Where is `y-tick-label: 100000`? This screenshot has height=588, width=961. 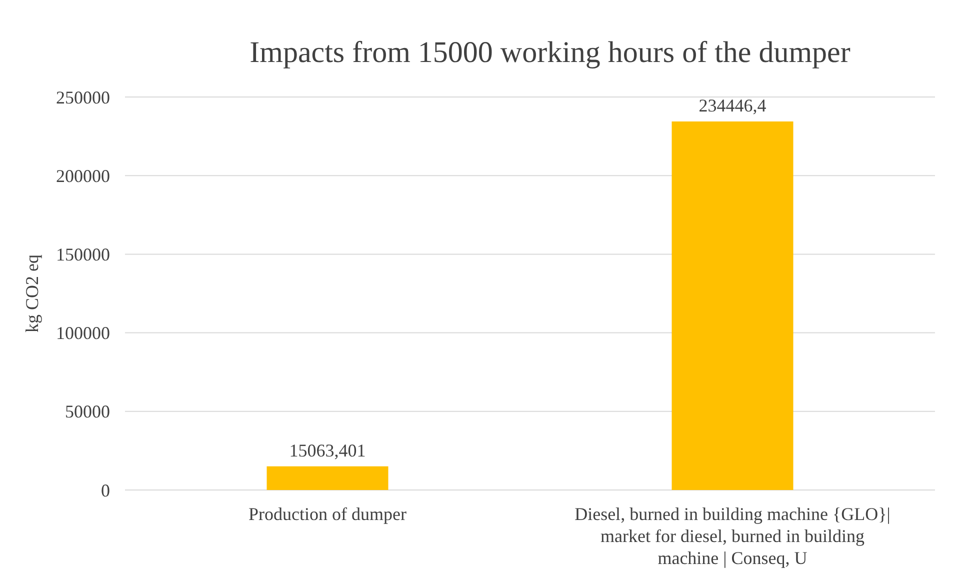 y-tick-label: 100000 is located at coordinates (83, 333).